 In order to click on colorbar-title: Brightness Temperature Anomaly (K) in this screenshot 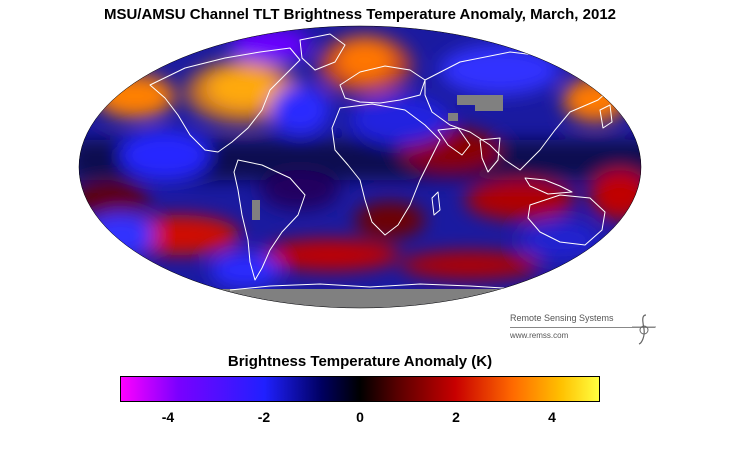, I will do `click(360, 361)`.